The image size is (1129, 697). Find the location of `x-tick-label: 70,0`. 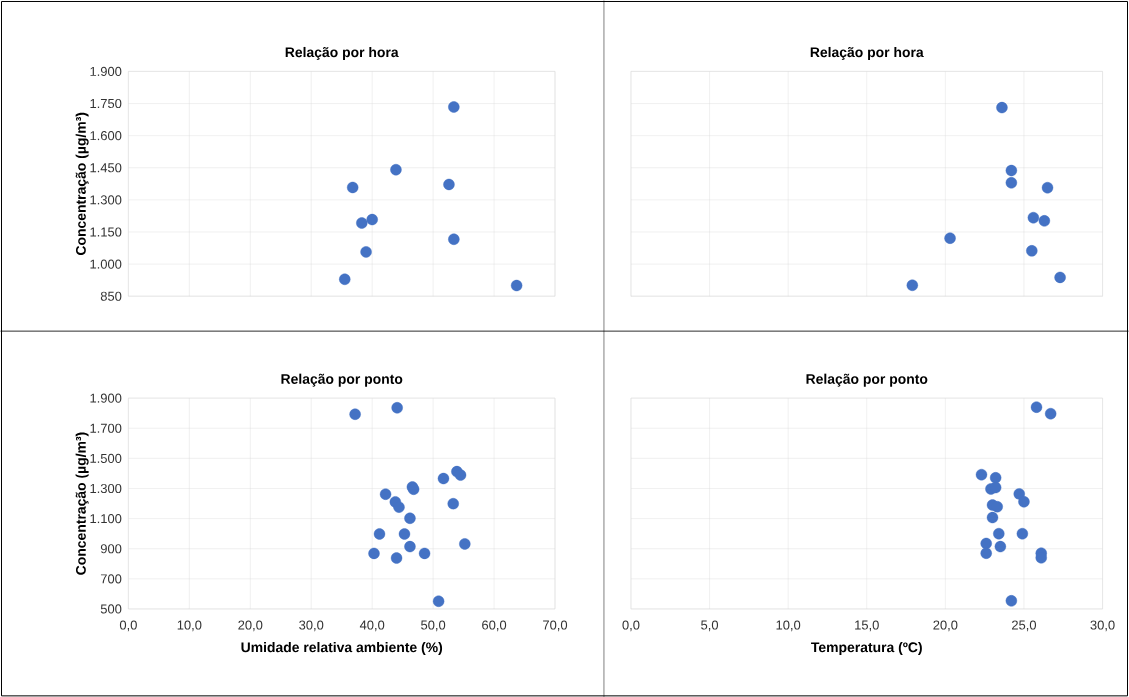

x-tick-label: 70,0 is located at coordinates (555, 625).